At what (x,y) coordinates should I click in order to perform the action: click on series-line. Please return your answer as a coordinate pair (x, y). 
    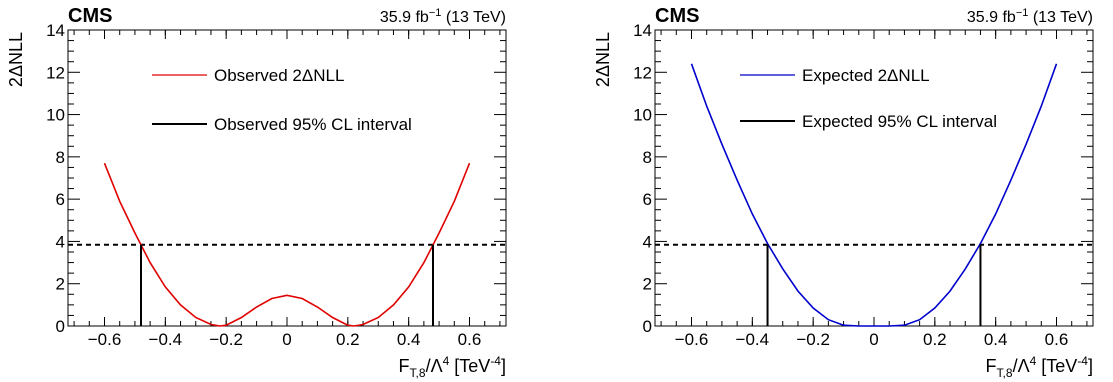
    Looking at the image, I should click on (287, 244).